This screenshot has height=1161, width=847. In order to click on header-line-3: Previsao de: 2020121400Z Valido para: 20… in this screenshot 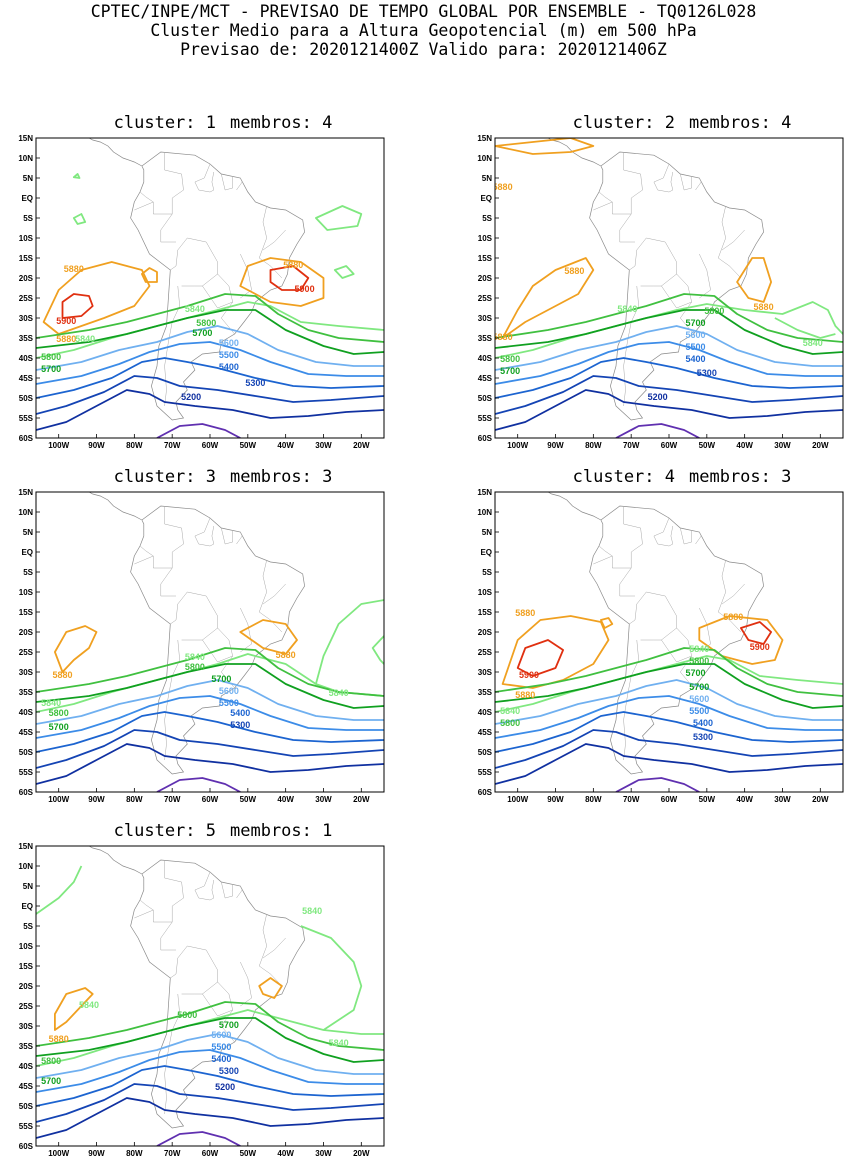, I will do `click(423, 49)`.